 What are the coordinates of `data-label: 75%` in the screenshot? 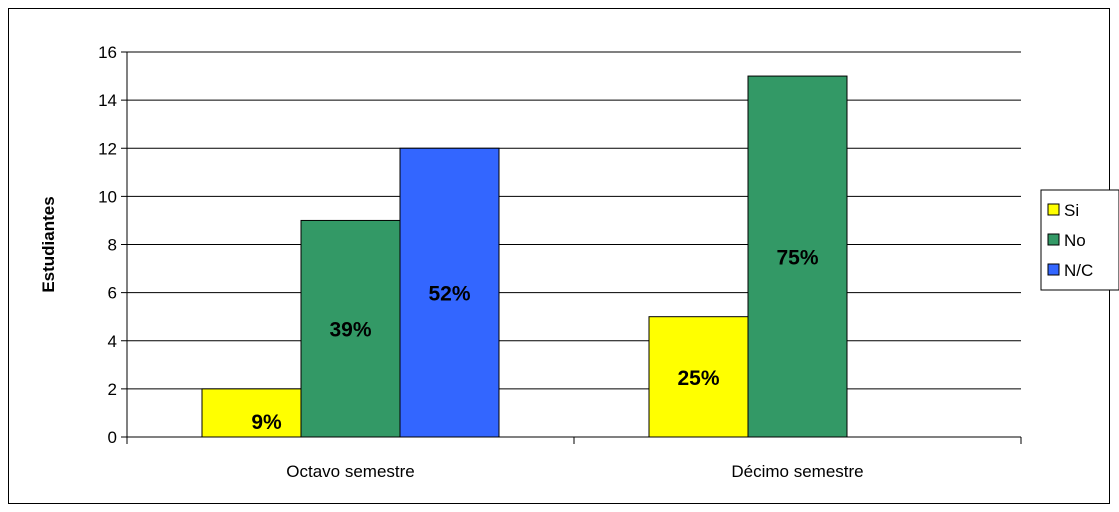 It's located at (797, 258).